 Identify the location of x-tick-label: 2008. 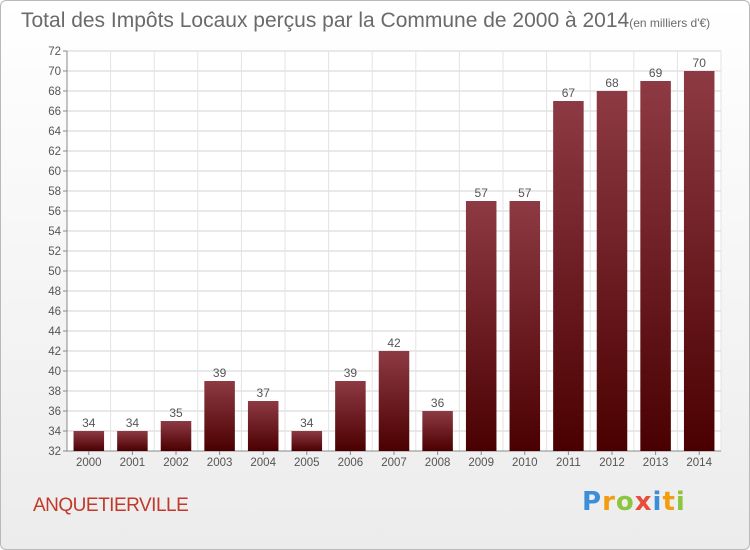
(438, 463).